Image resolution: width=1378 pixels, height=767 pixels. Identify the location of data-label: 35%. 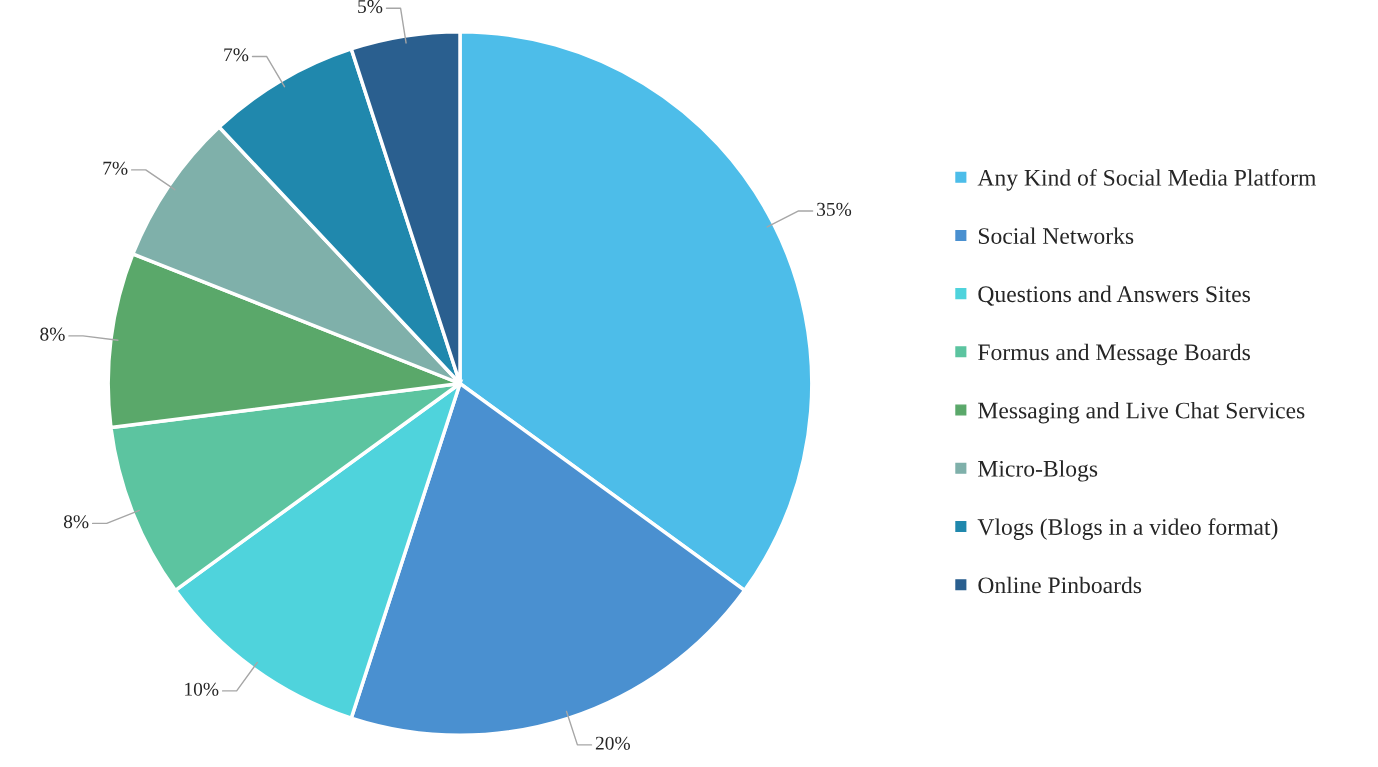
(834, 209).